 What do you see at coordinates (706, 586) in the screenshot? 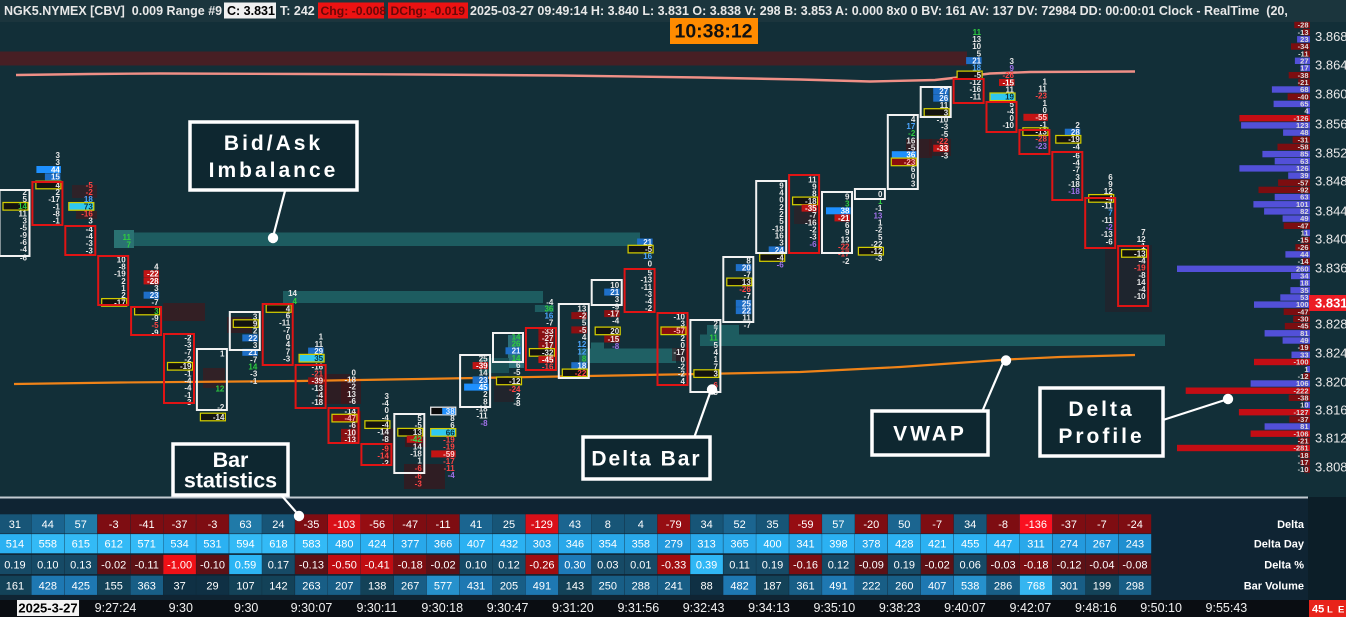
I see `svg-text: 88` at bounding box center [706, 586].